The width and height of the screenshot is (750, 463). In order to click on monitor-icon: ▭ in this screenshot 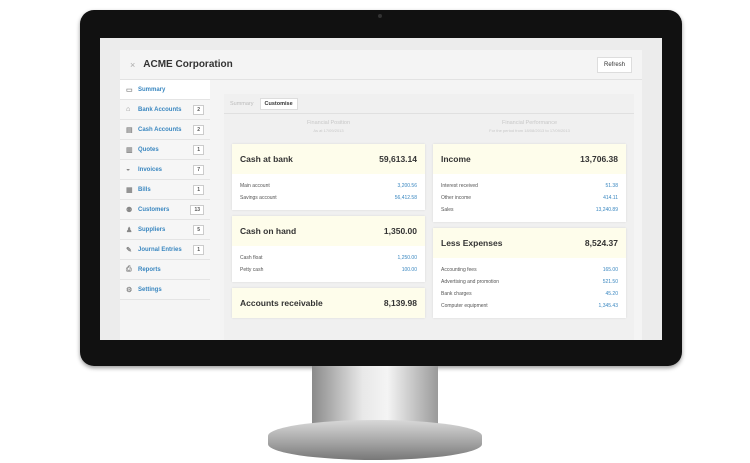, I will do `click(129, 90)`.